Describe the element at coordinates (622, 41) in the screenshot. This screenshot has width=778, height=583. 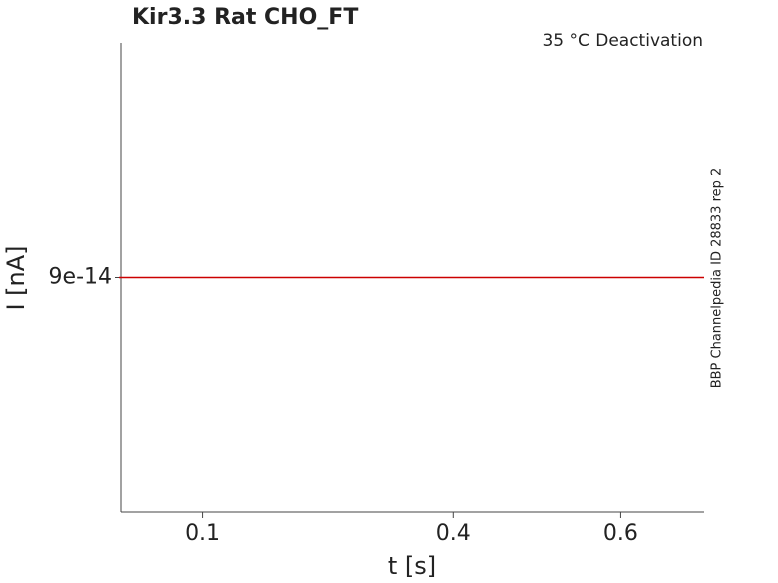
I see `annotation: 35 °C Deactivation` at that location.